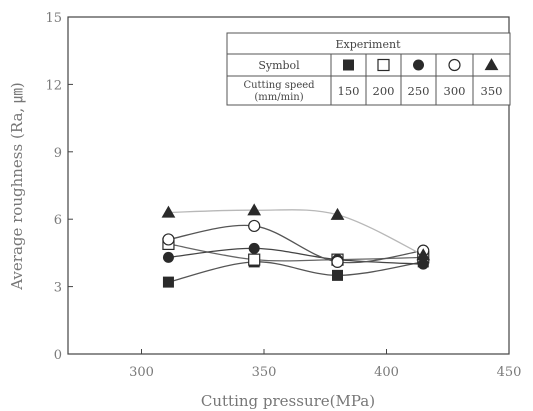 The height and width of the screenshot is (411, 533). What do you see at coordinates (264, 372) in the screenshot?
I see `x-tick-label: 350` at bounding box center [264, 372].